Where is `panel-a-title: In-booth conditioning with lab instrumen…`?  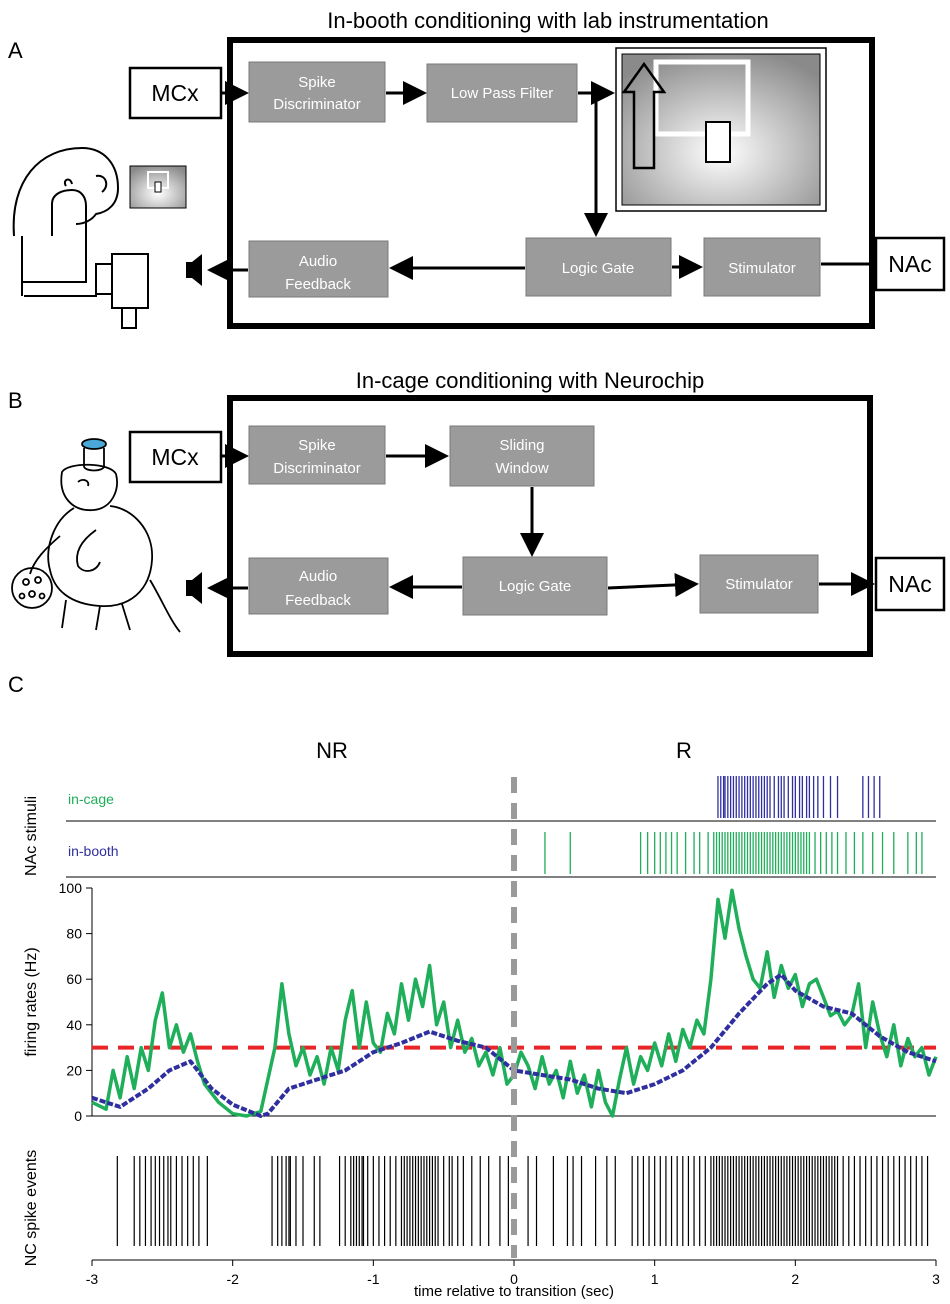
panel-a-title: In-booth conditioning with lab instrumen… is located at coordinates (548, 20).